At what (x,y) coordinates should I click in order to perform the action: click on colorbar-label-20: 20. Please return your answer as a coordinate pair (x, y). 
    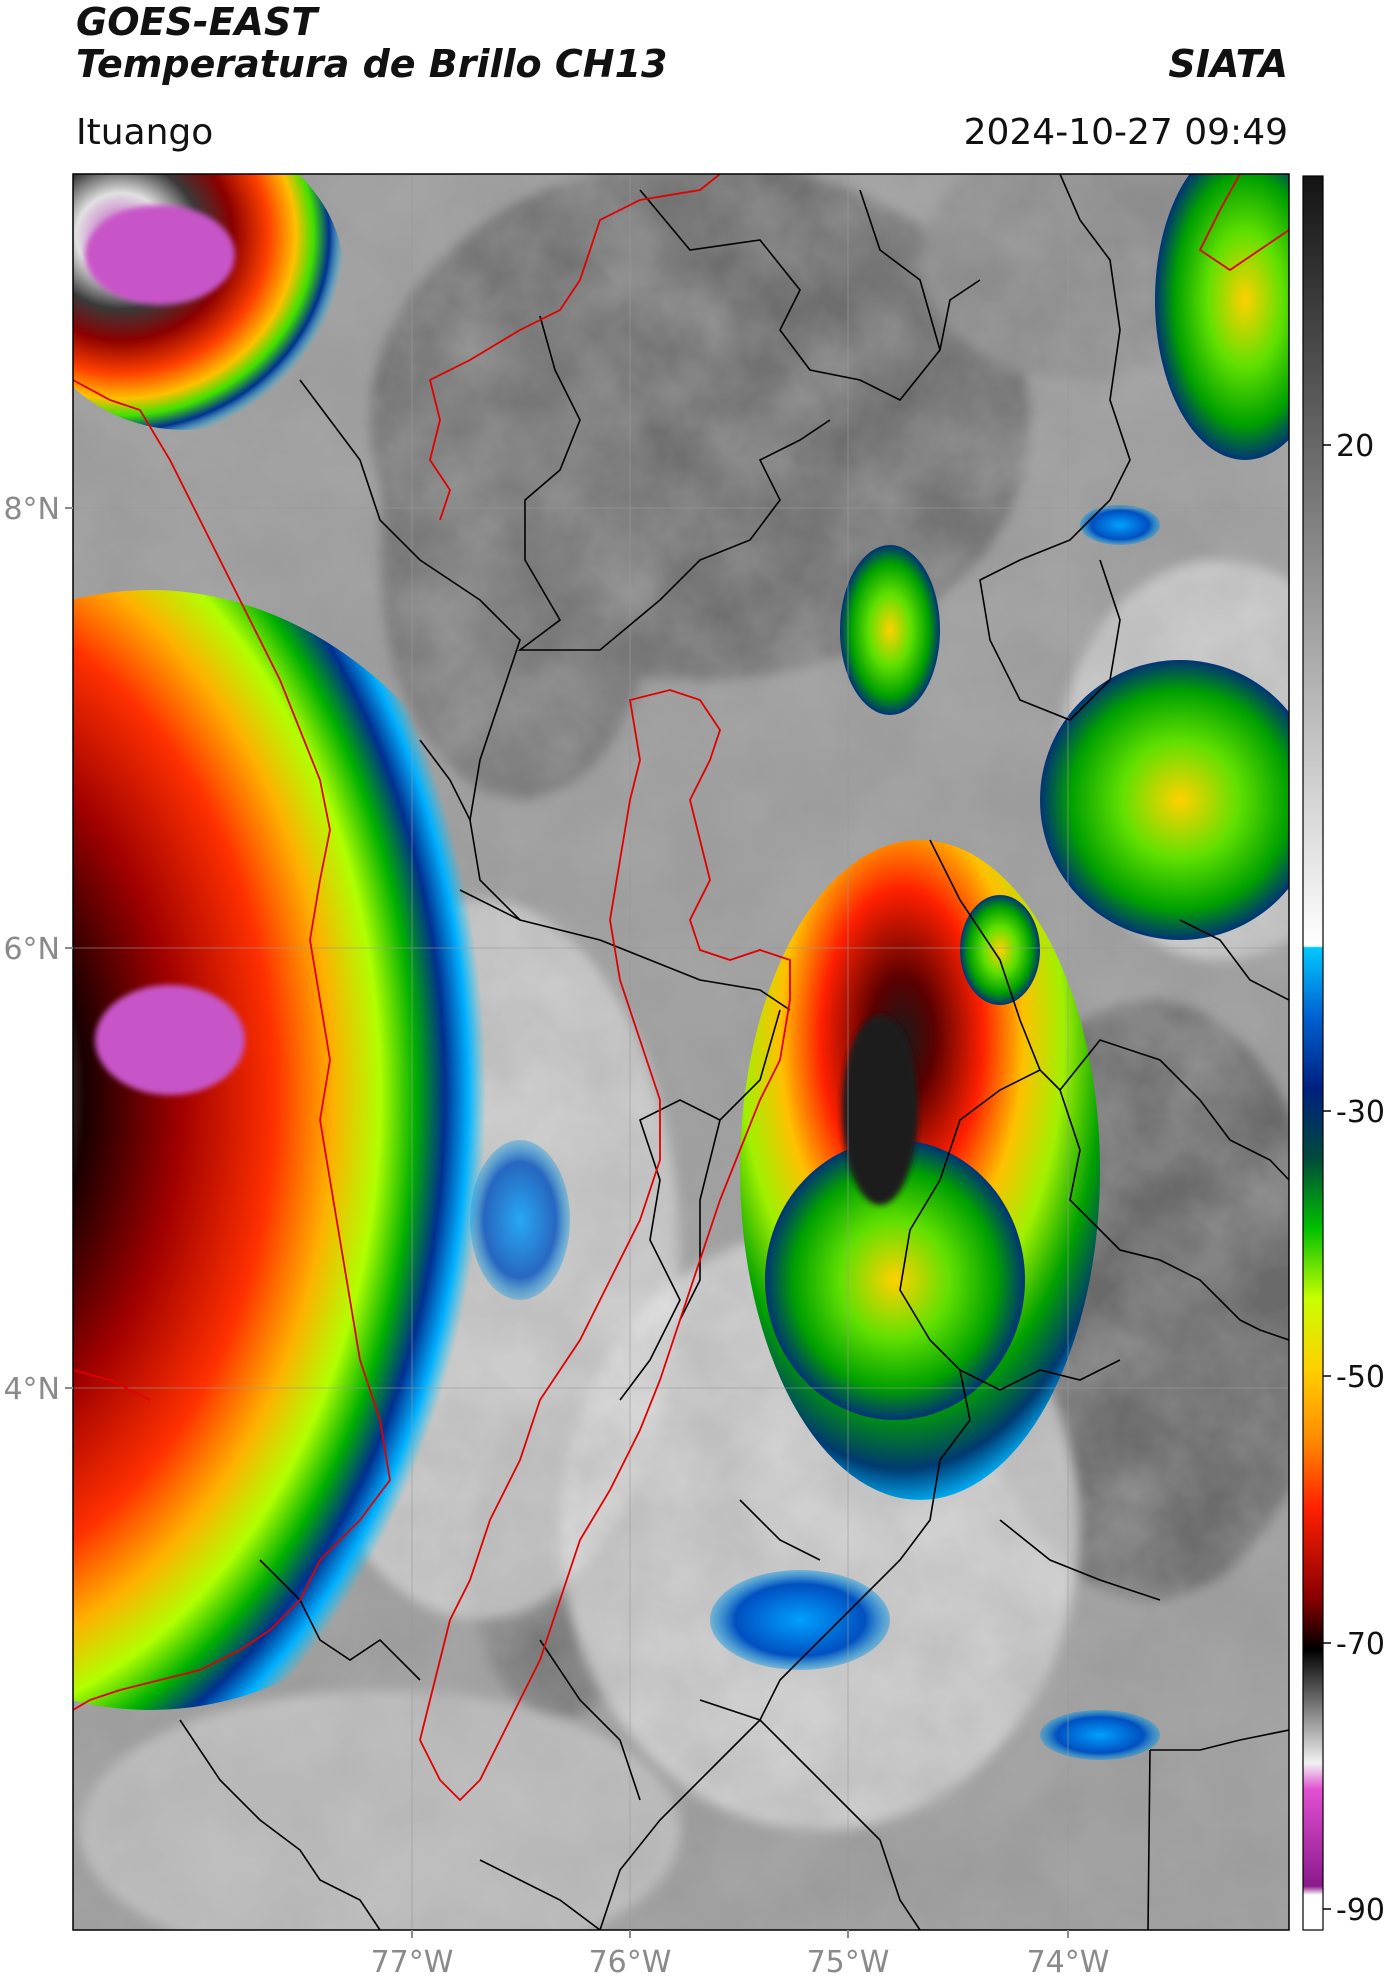
    Looking at the image, I should click on (1355, 446).